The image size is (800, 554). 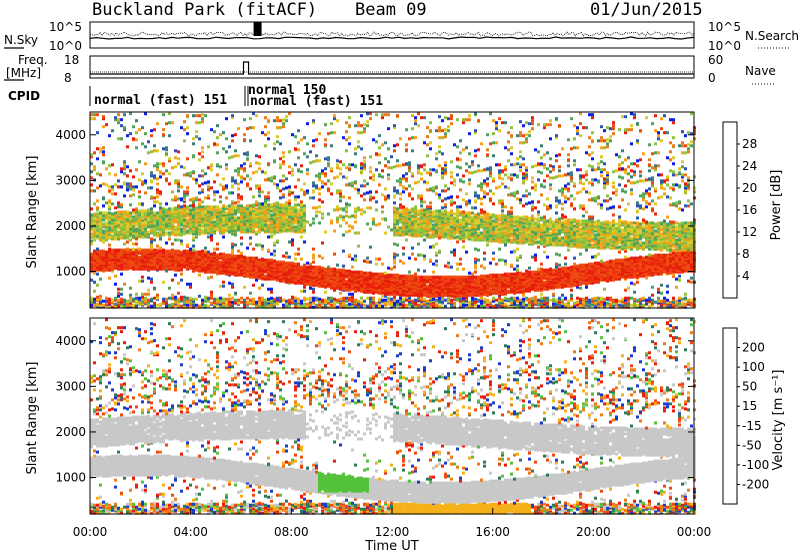 What do you see at coordinates (24, 96) in the screenshot?
I see `cpid-label: CPID` at bounding box center [24, 96].